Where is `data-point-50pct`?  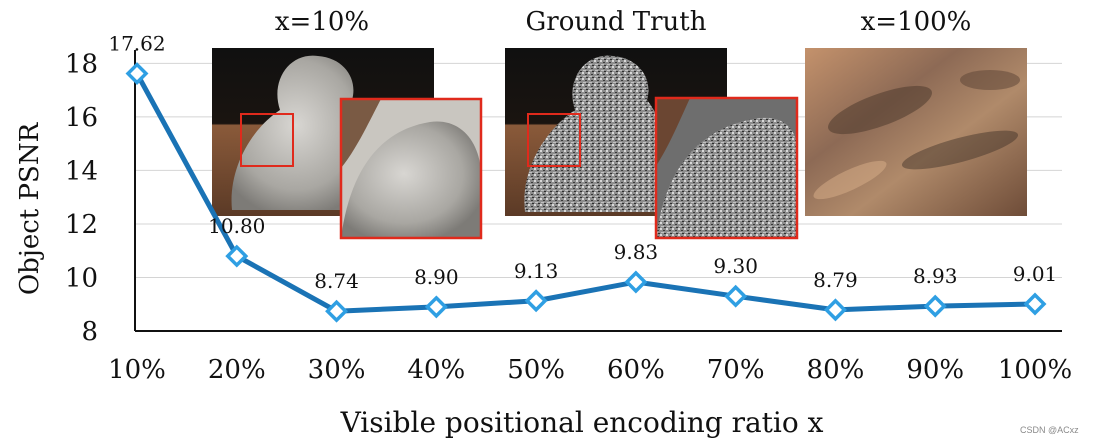 data-point-50pct is located at coordinates (536, 301).